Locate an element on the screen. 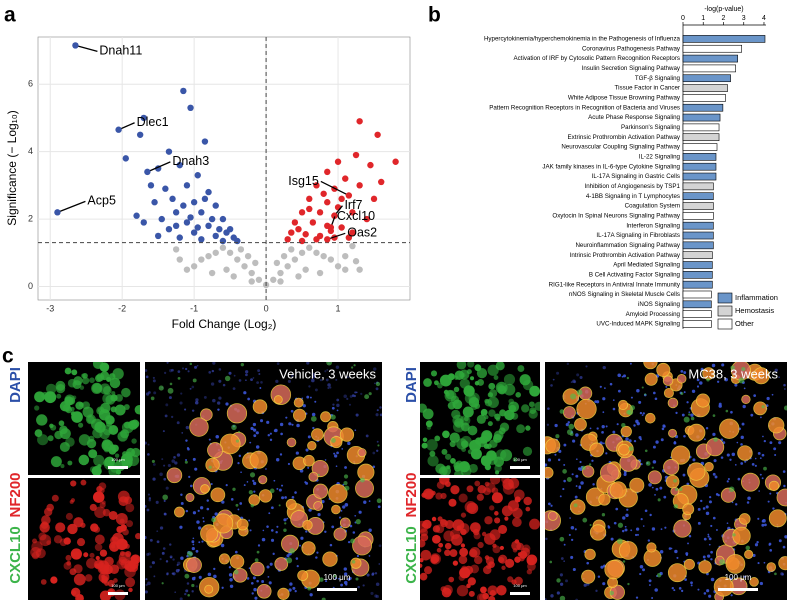  legend-label: Inflammation is located at coordinates (756, 297).